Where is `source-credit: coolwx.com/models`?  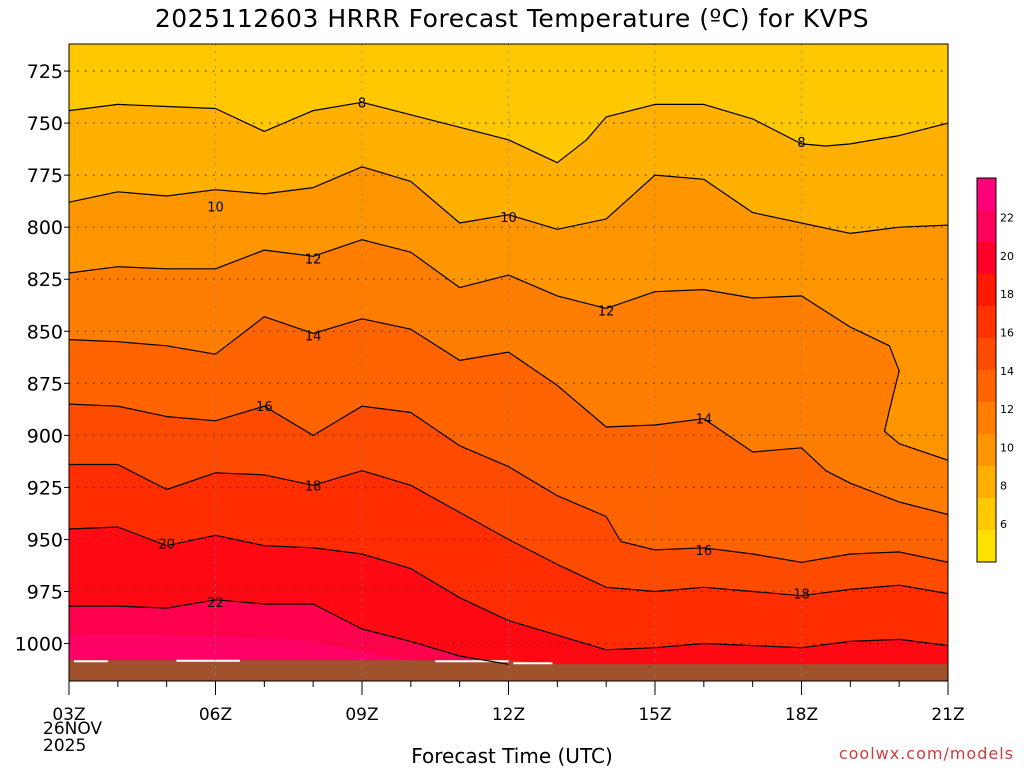
source-credit: coolwx.com/models is located at coordinates (926, 753).